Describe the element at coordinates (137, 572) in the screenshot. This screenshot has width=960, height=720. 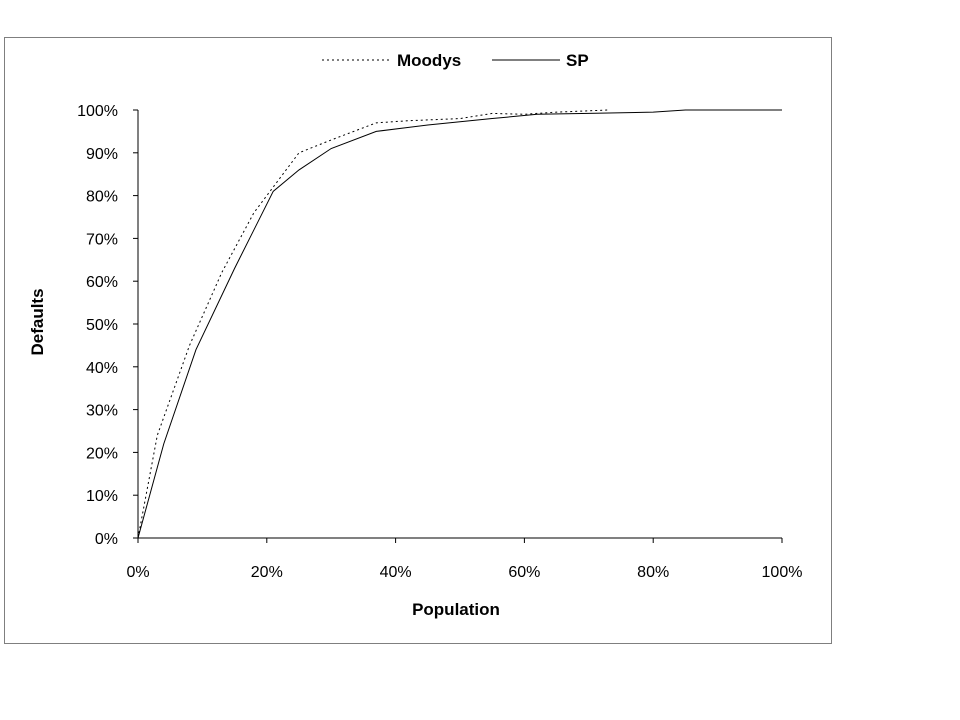
I see `x-tick-label: 0%` at that location.